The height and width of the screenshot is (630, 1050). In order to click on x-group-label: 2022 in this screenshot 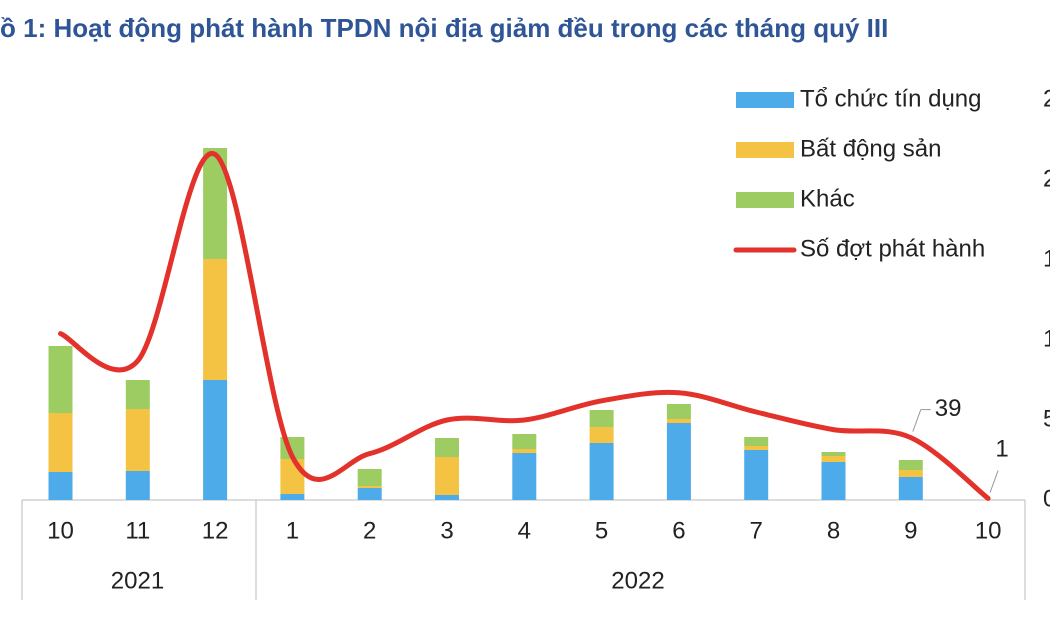, I will do `click(637, 580)`.